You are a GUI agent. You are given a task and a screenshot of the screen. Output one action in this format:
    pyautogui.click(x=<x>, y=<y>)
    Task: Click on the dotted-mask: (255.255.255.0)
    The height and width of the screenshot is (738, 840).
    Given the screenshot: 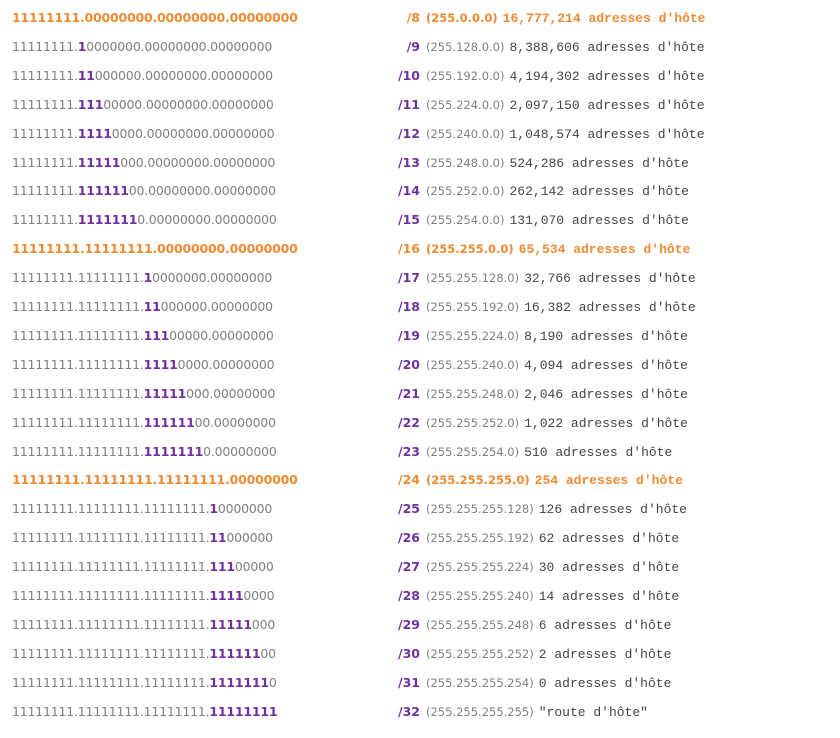 What is the action you would take?
    pyautogui.click(x=478, y=480)
    